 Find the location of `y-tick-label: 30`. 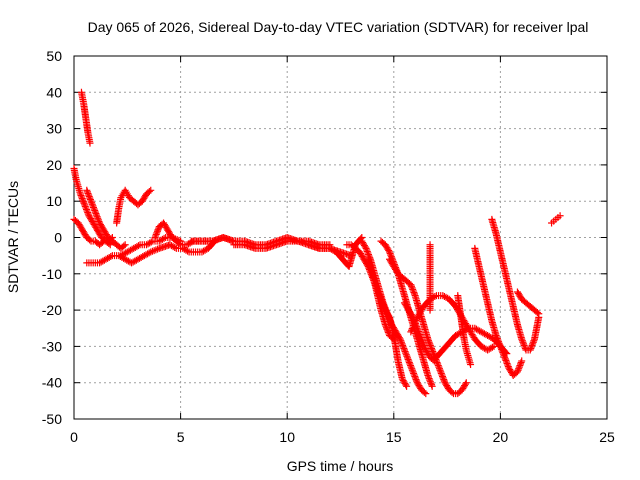

y-tick-label: 30 is located at coordinates (54, 129).